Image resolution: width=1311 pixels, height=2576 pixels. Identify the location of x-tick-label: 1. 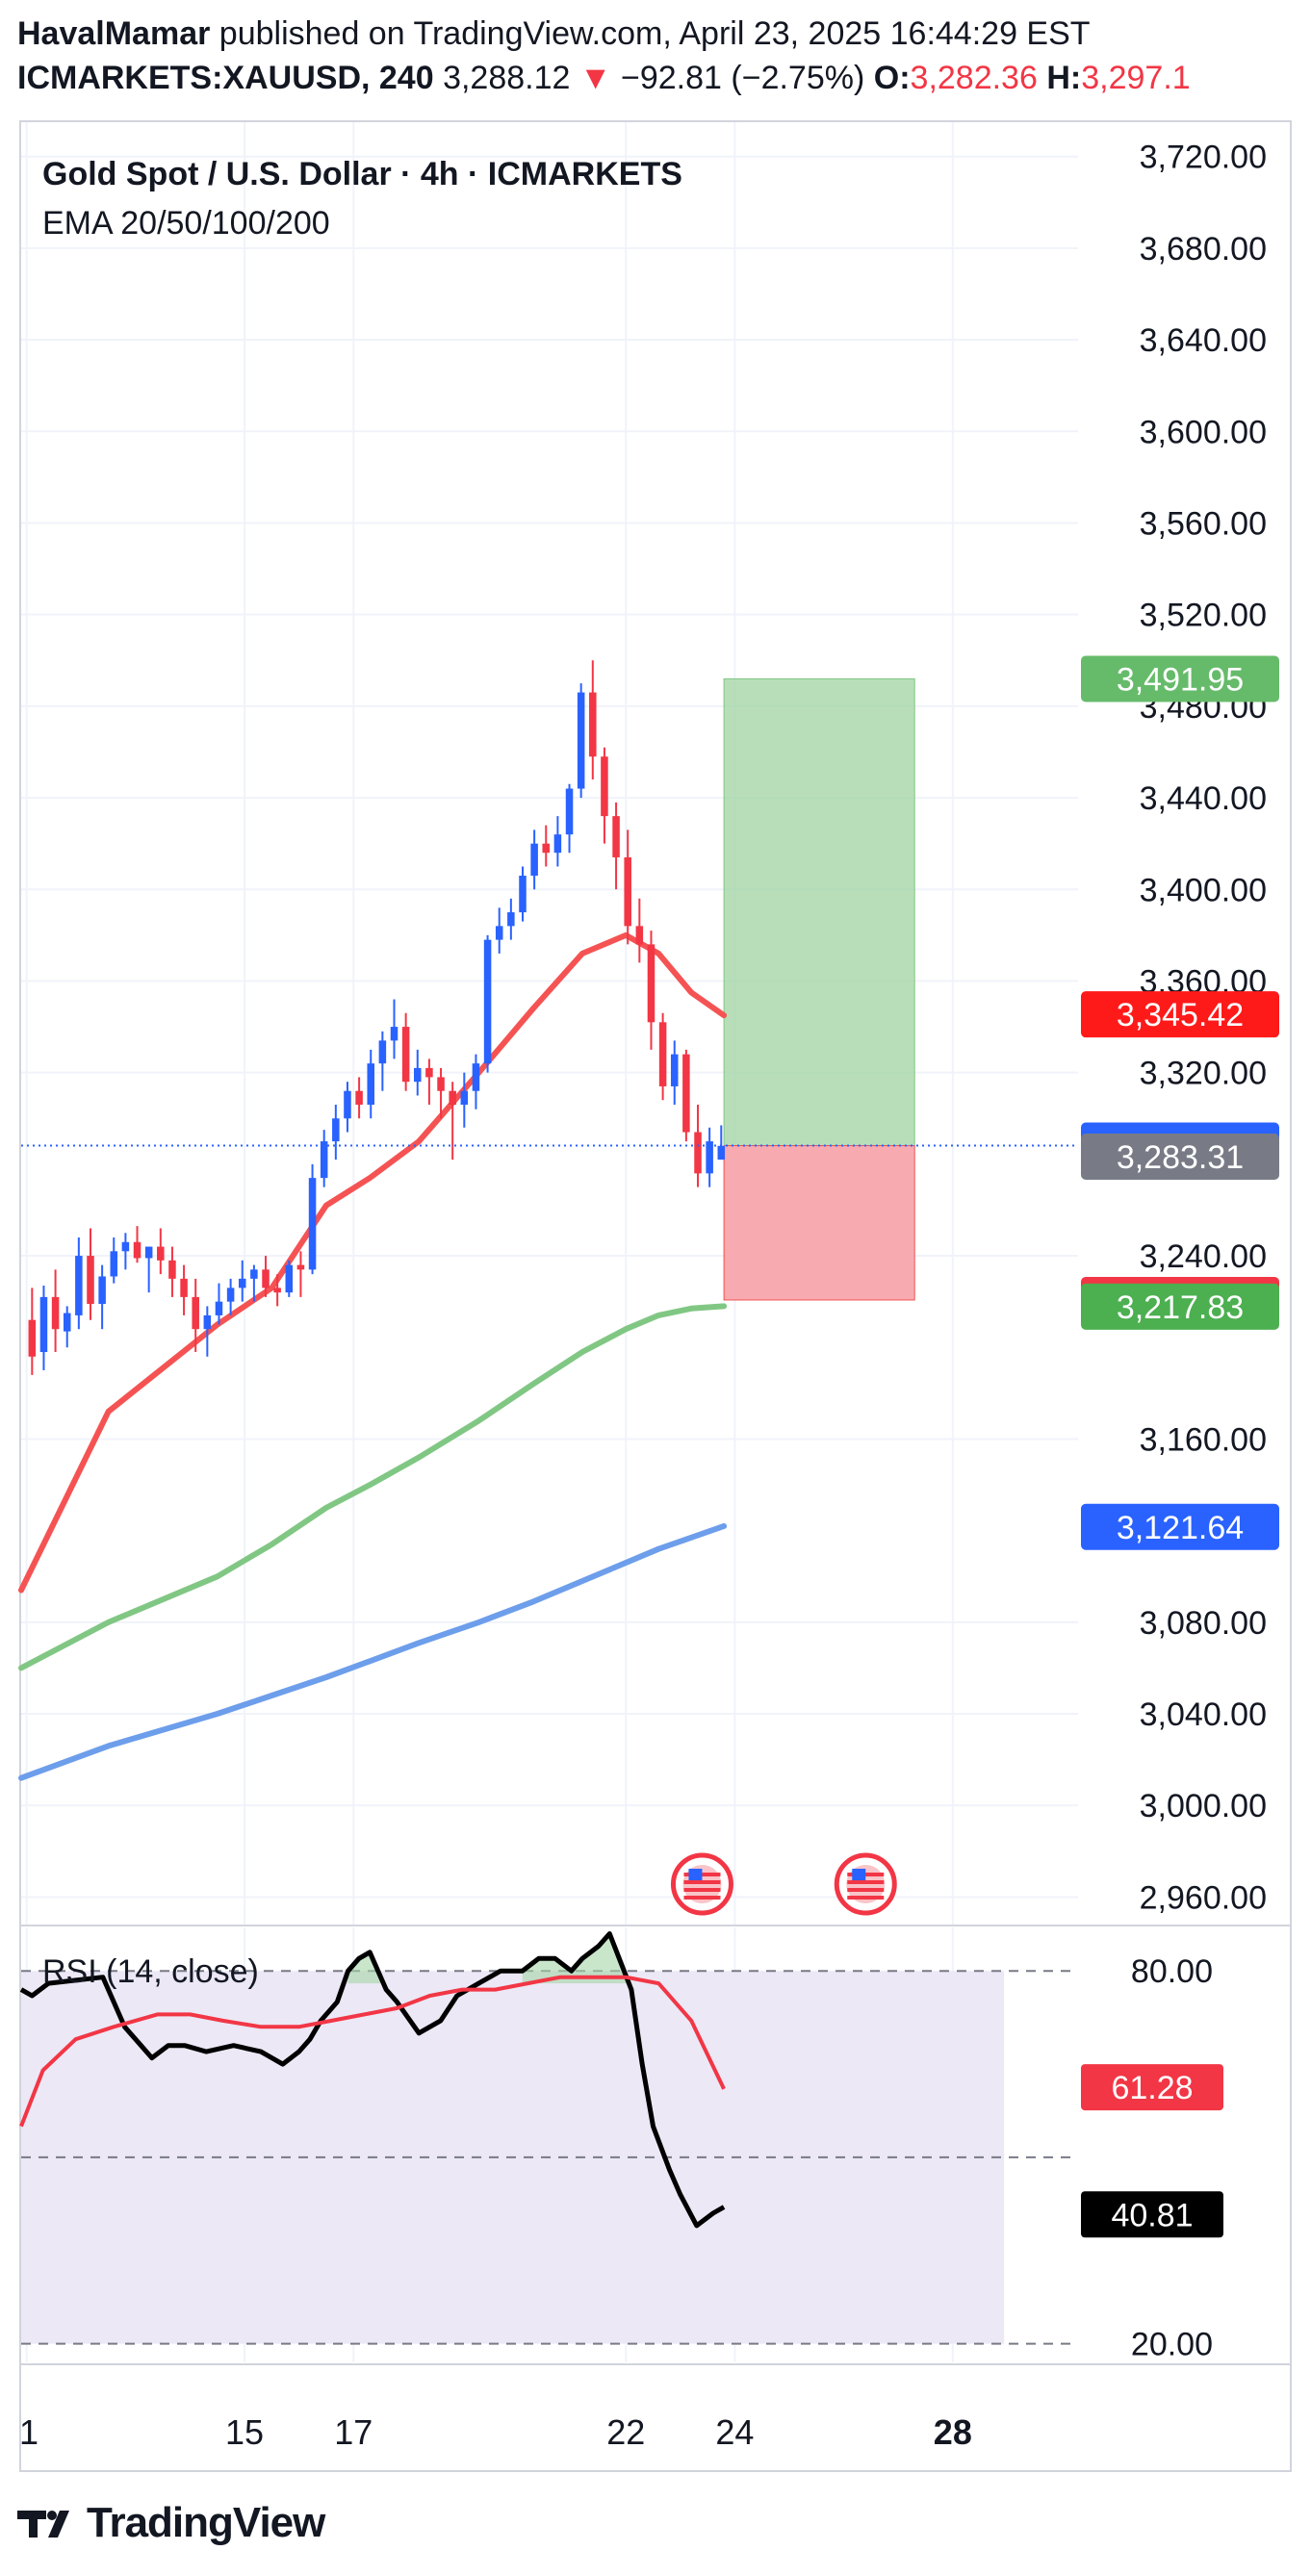
(29, 2432).